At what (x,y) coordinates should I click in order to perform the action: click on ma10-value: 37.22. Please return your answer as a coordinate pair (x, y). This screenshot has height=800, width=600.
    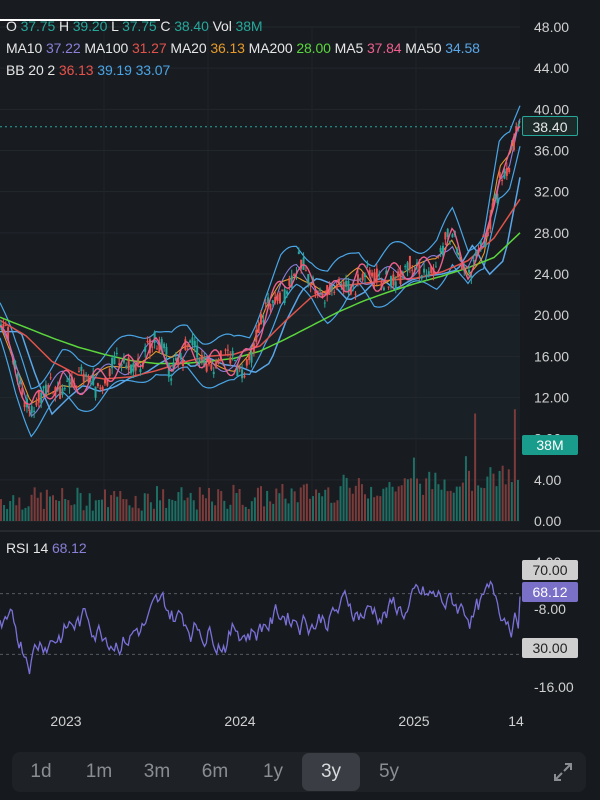
    Looking at the image, I should click on (63, 48).